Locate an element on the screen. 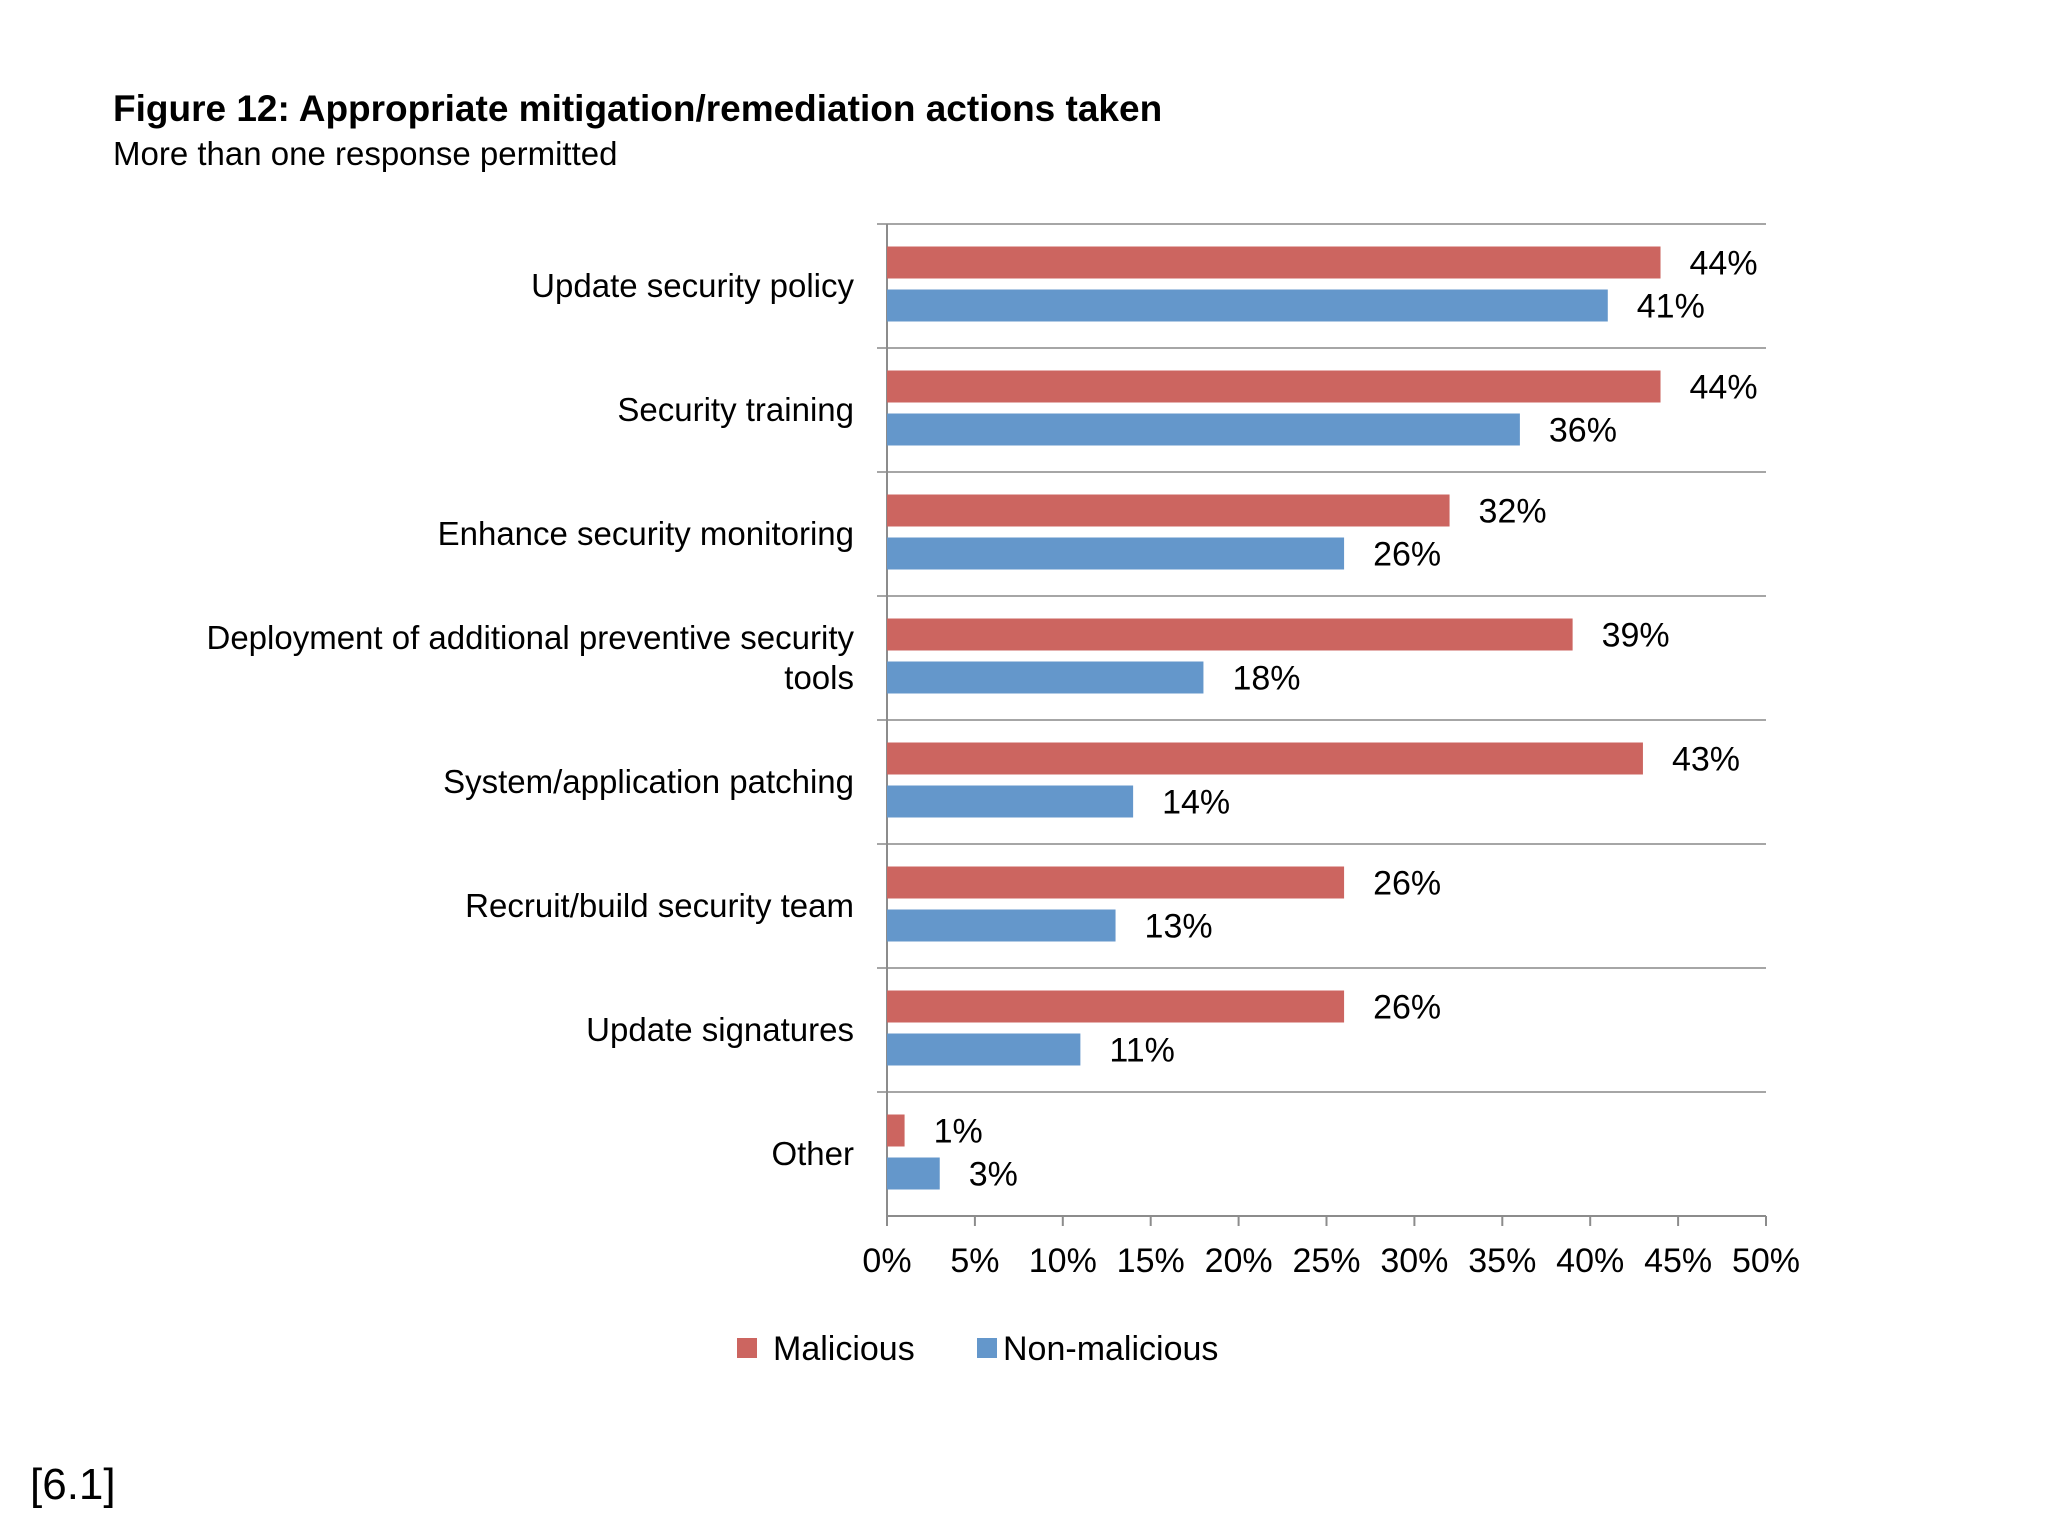 The height and width of the screenshot is (1536, 2048). x-tick-label: 40% is located at coordinates (1590, 1261).